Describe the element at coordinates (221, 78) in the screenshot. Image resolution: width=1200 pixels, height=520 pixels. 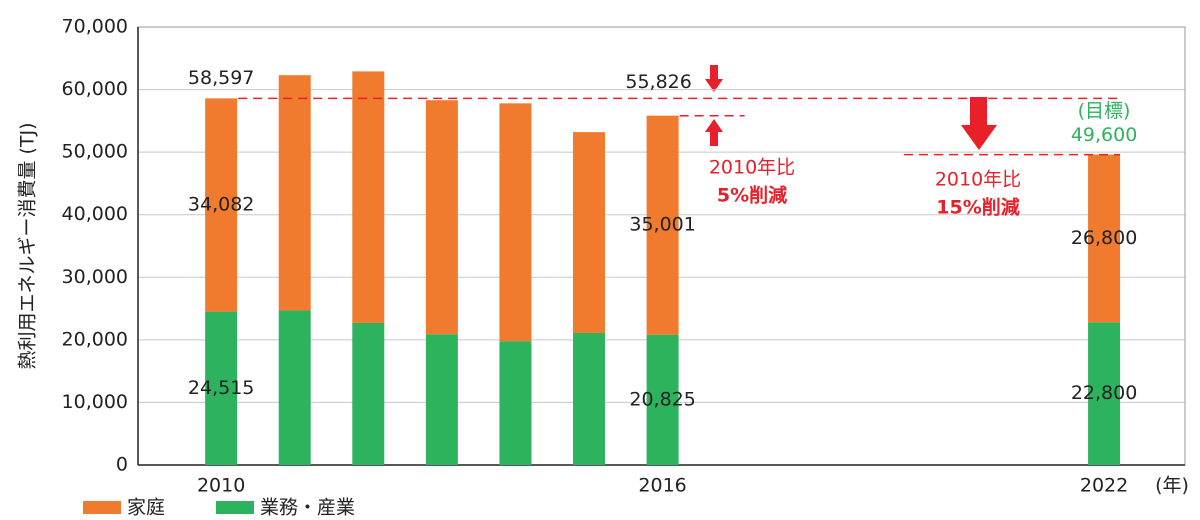
I see `total-label: 58,597` at that location.